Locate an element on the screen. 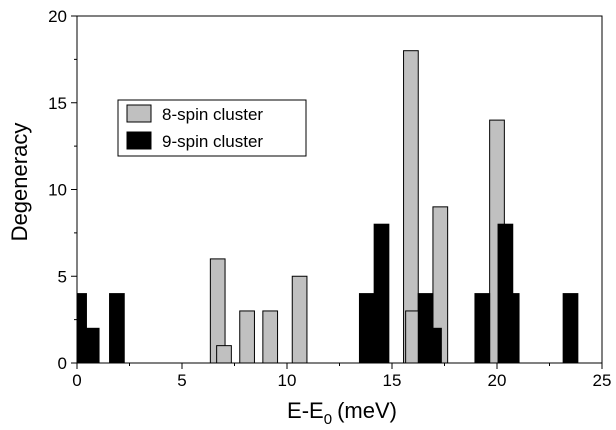  y-tick-label-4: 20 is located at coordinates (57, 16).